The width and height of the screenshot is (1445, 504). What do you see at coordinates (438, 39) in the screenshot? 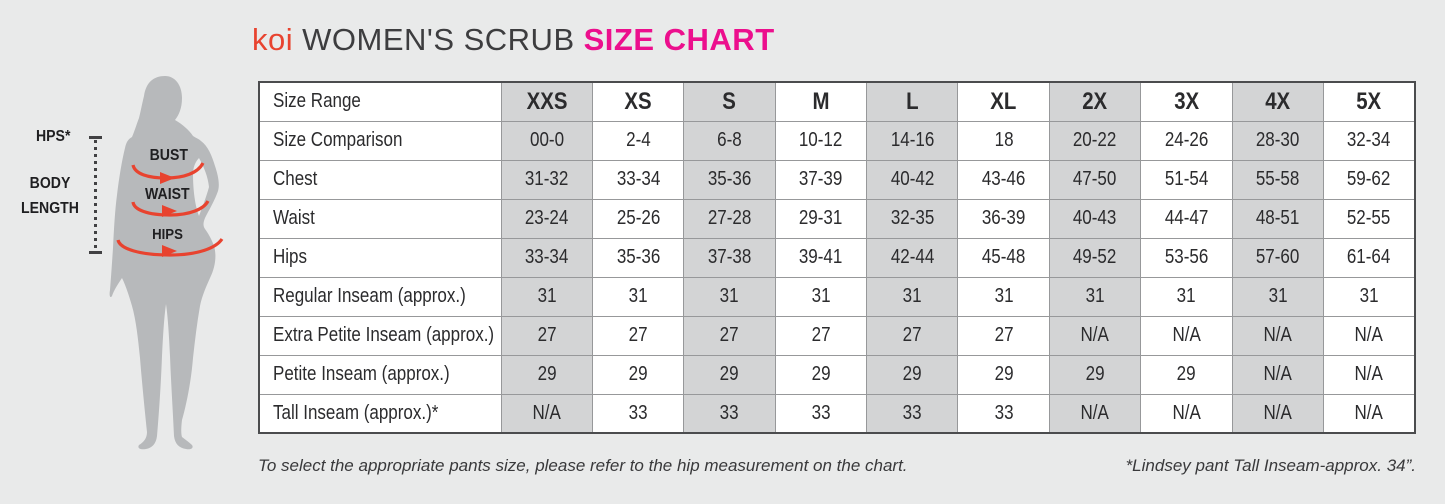
I see `title-main: WOMEN'S SCRUB` at bounding box center [438, 39].